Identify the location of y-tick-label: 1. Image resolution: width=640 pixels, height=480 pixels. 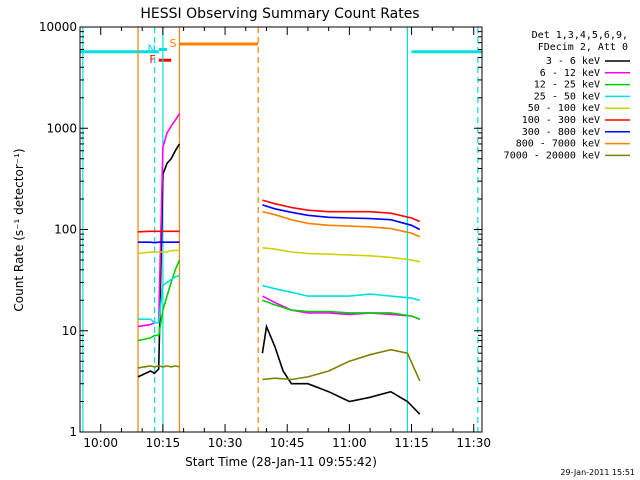
(73, 432).